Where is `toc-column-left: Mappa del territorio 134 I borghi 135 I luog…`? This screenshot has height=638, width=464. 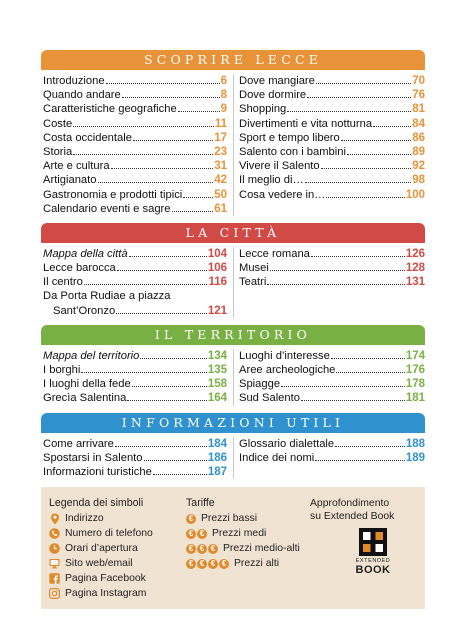
toc-column-left: Mappa del territorio 134 I borghi 135 I luog… is located at coordinates (138, 377).